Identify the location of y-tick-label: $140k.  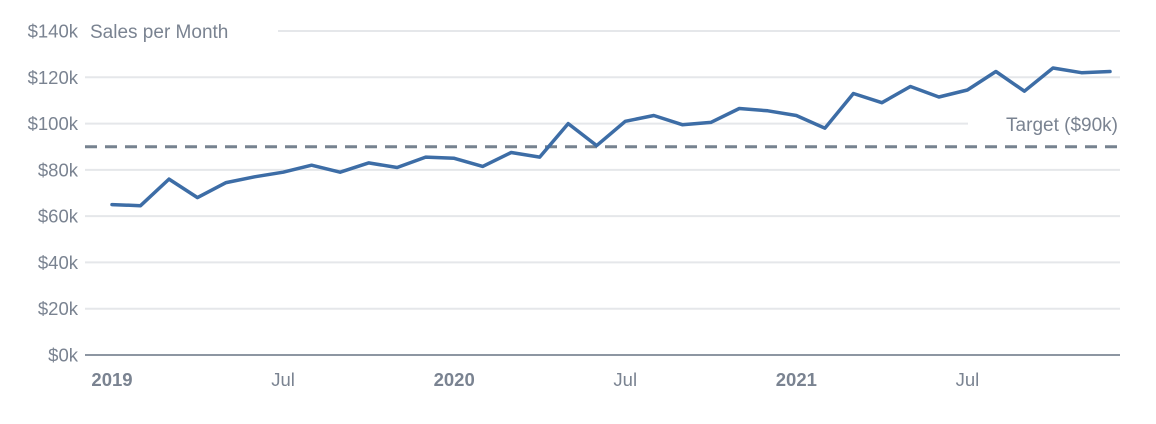
(53, 31).